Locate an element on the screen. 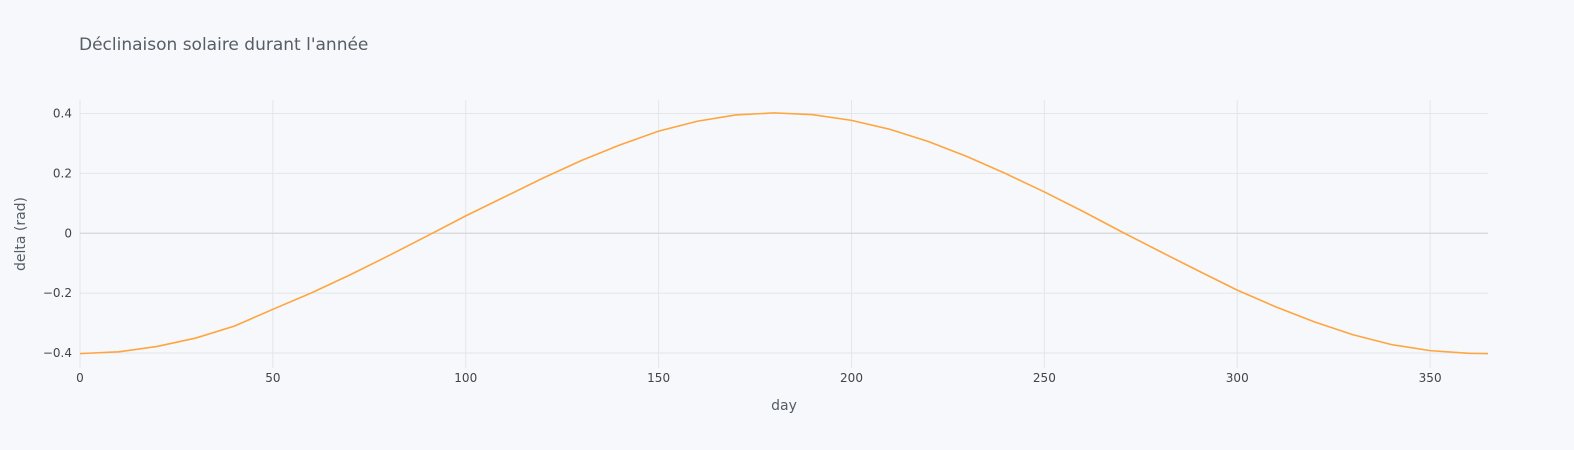 This screenshot has height=450, width=1574. x-tick-label: 350 is located at coordinates (1430, 378).